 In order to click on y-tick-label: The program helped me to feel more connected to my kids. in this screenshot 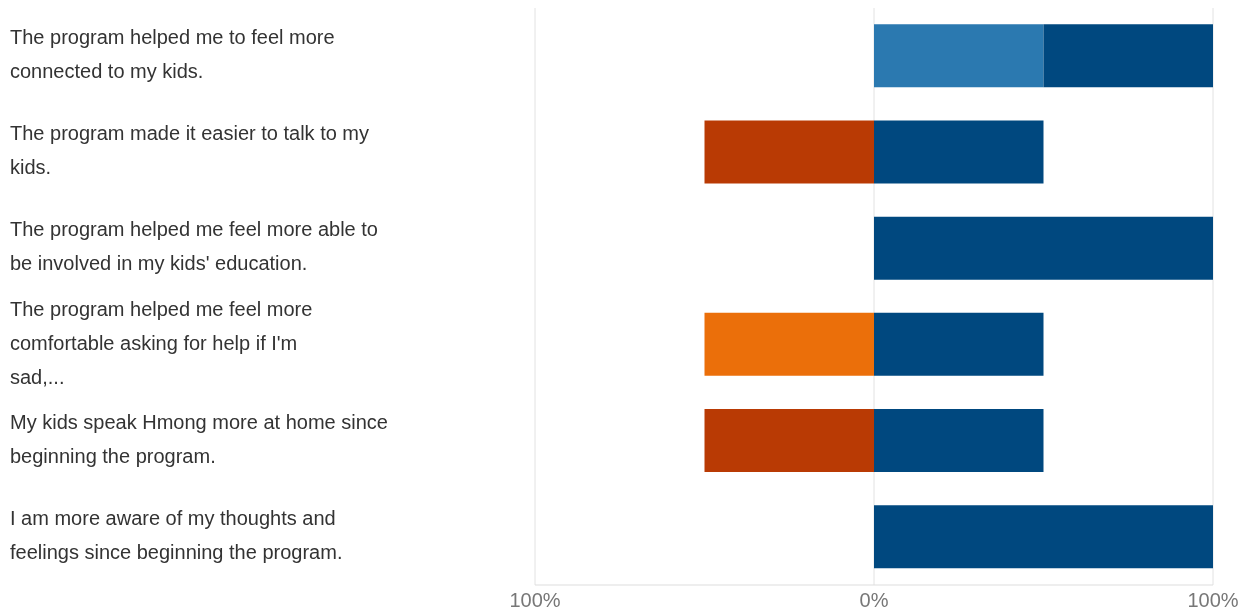, I will do `click(172, 54)`.